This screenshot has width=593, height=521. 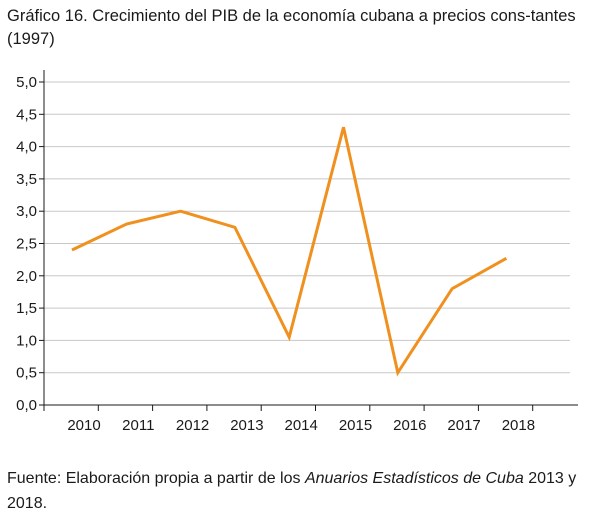 What do you see at coordinates (246, 425) in the screenshot?
I see `x-tick-label: 2013` at bounding box center [246, 425].